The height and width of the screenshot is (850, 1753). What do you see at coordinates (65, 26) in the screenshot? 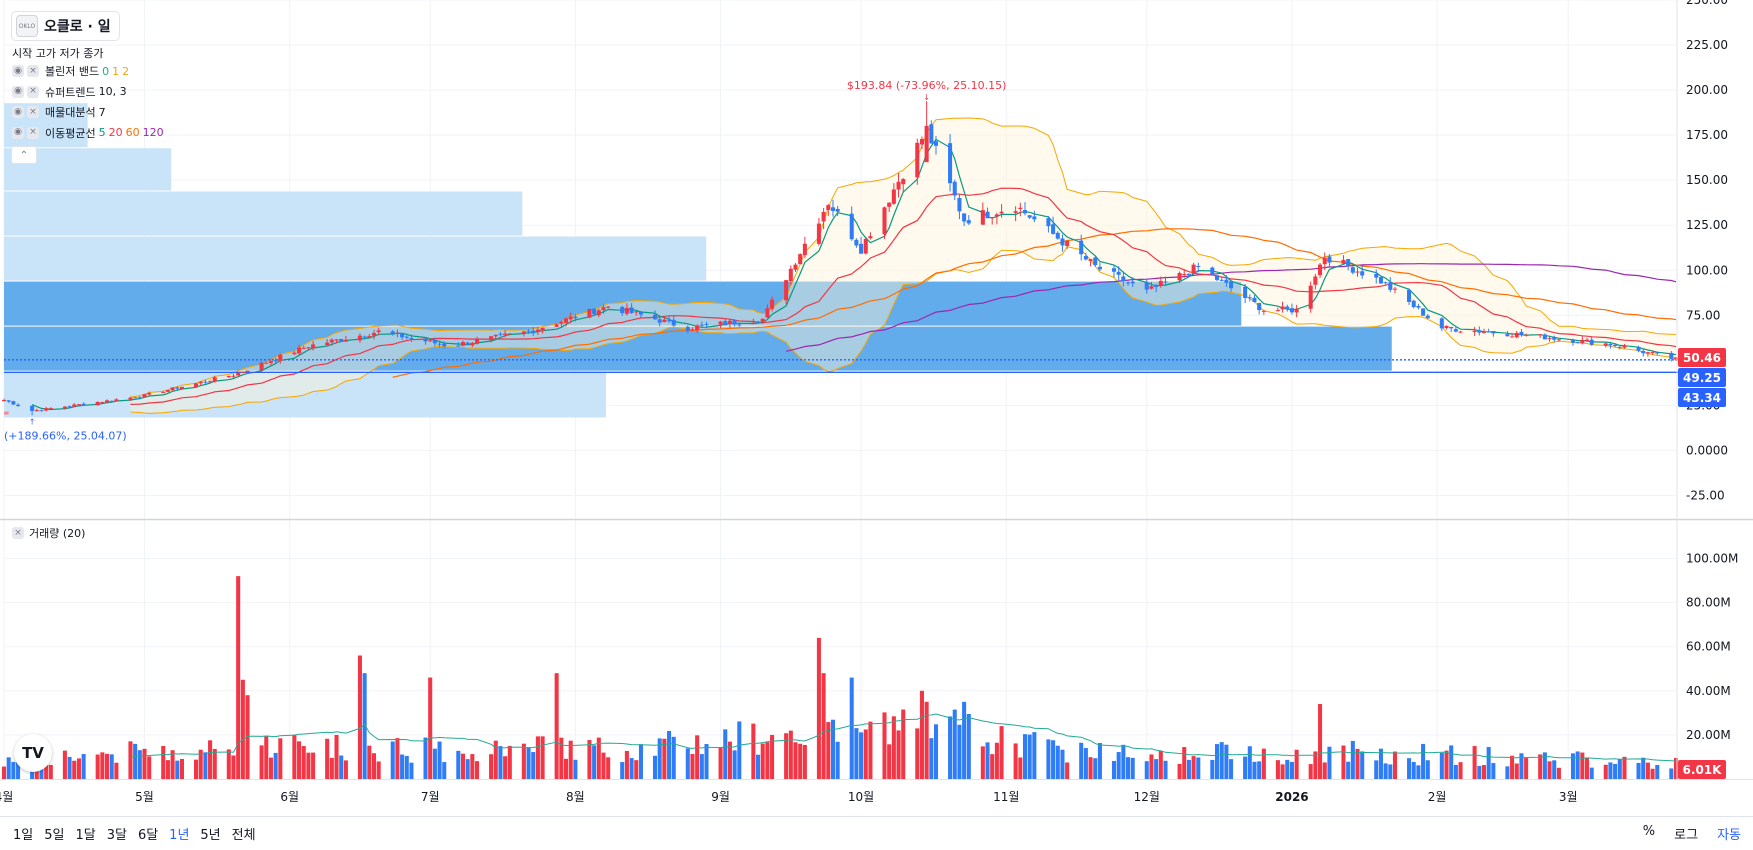
I see `symbol-box: OKLO 오클로 · 일` at bounding box center [65, 26].